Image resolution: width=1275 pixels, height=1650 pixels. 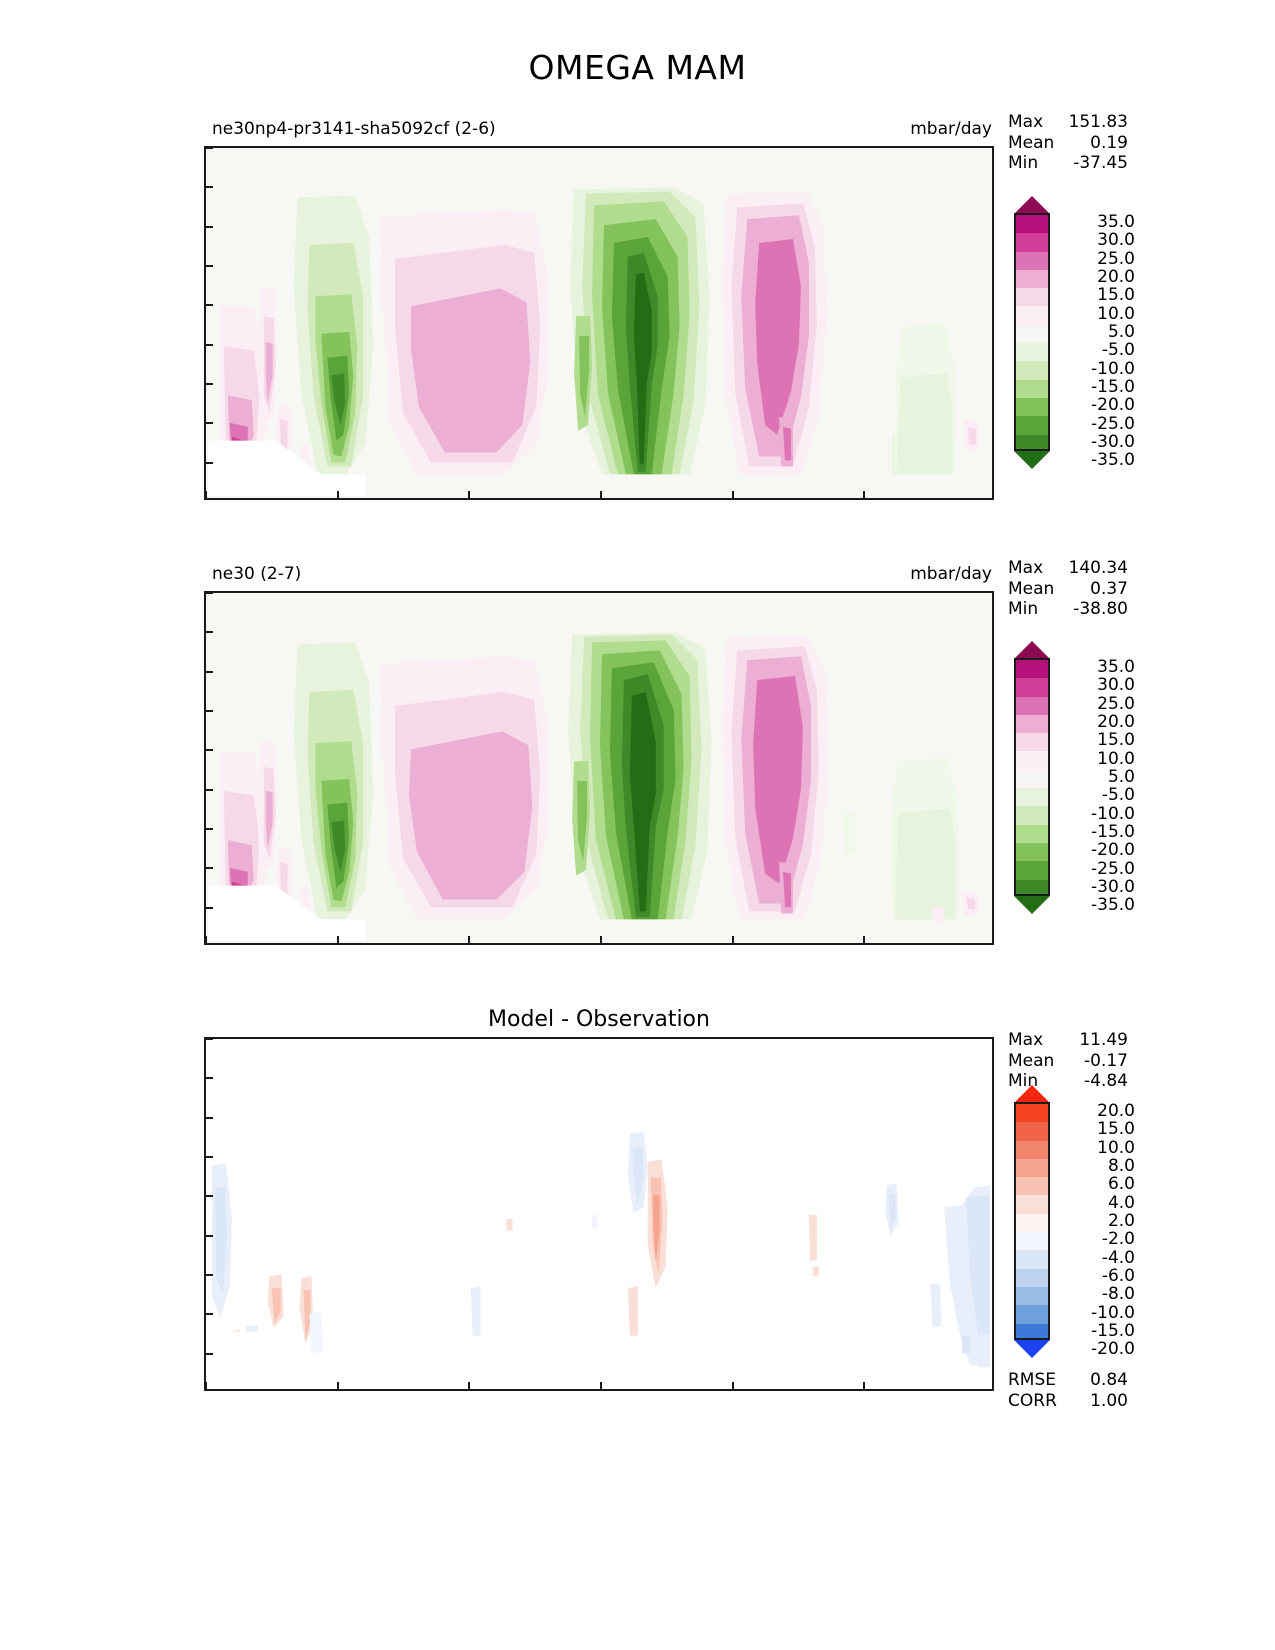 I want to click on colorbar-min-arrow, so click(x=1032, y=460).